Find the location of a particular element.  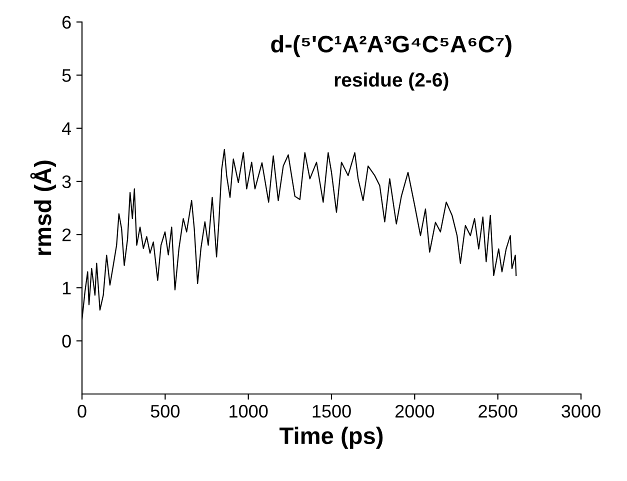

x-tick-label: 1000 is located at coordinates (249, 411).